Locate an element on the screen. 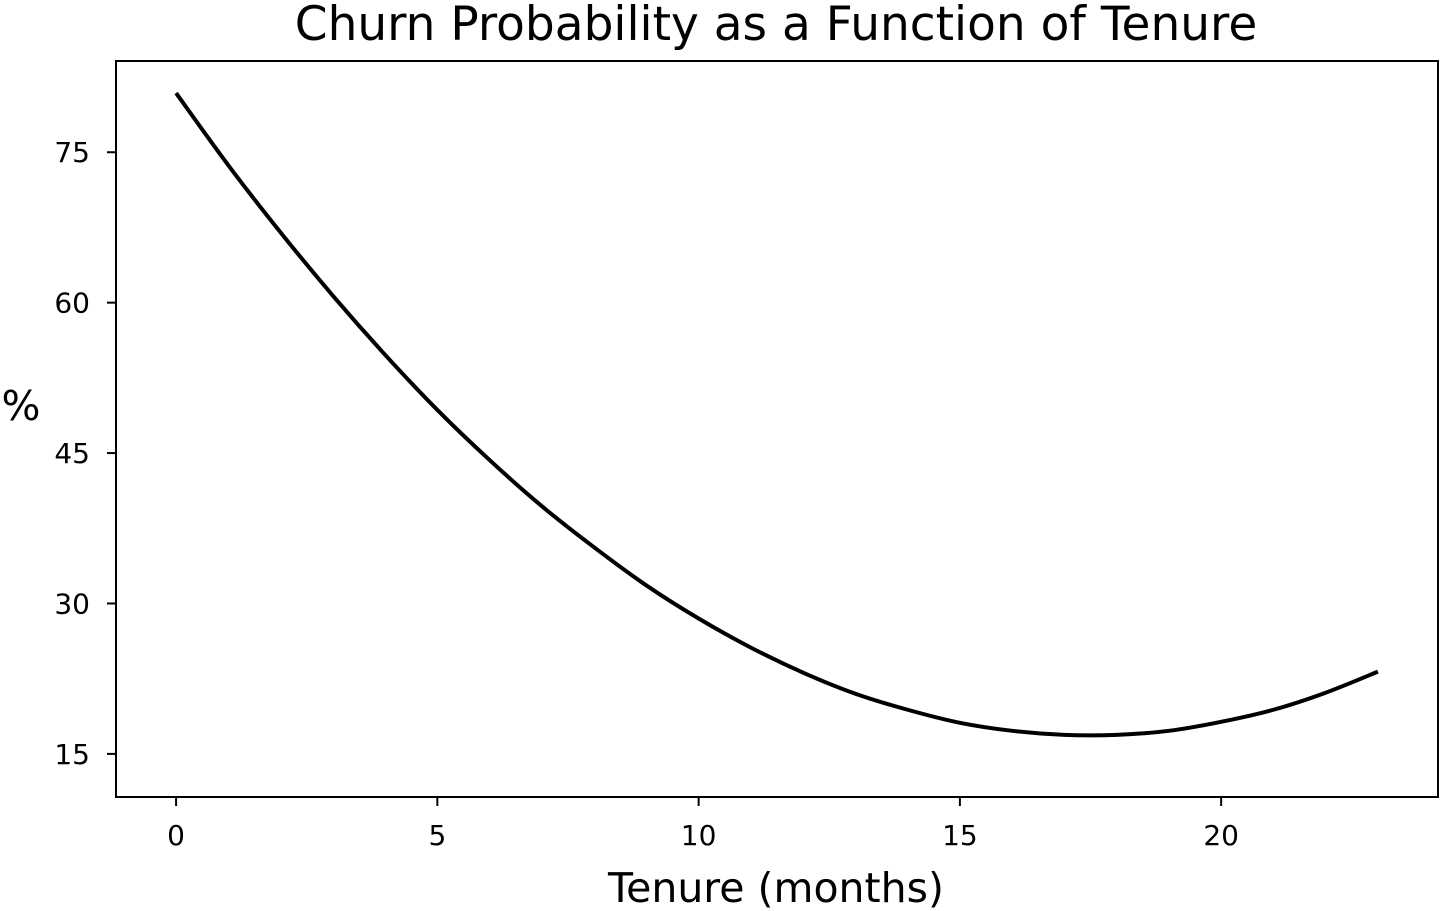  y-tick-label: 30 is located at coordinates (72, 603).